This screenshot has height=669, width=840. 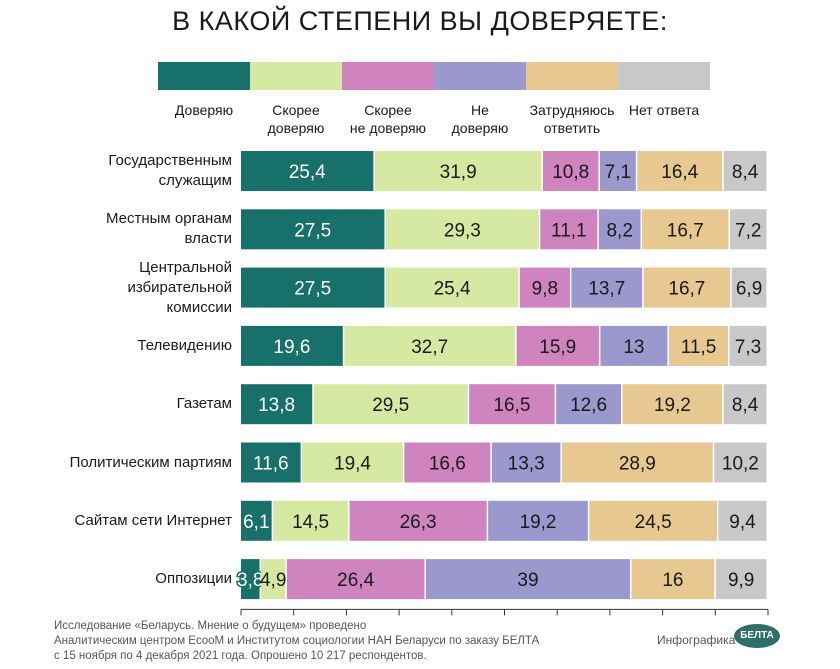 I want to click on data-label: 16,7, so click(x=685, y=230).